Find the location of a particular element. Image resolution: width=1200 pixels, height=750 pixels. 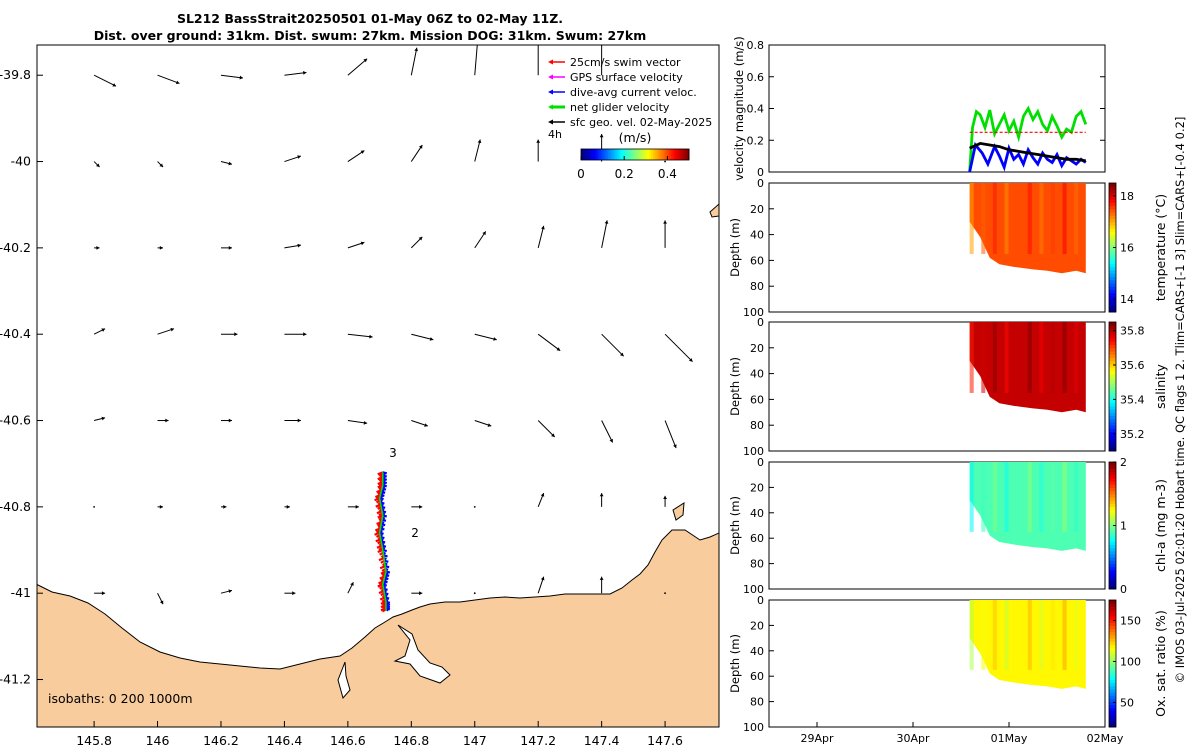

depth-tick-label: 100 is located at coordinates (753, 312).